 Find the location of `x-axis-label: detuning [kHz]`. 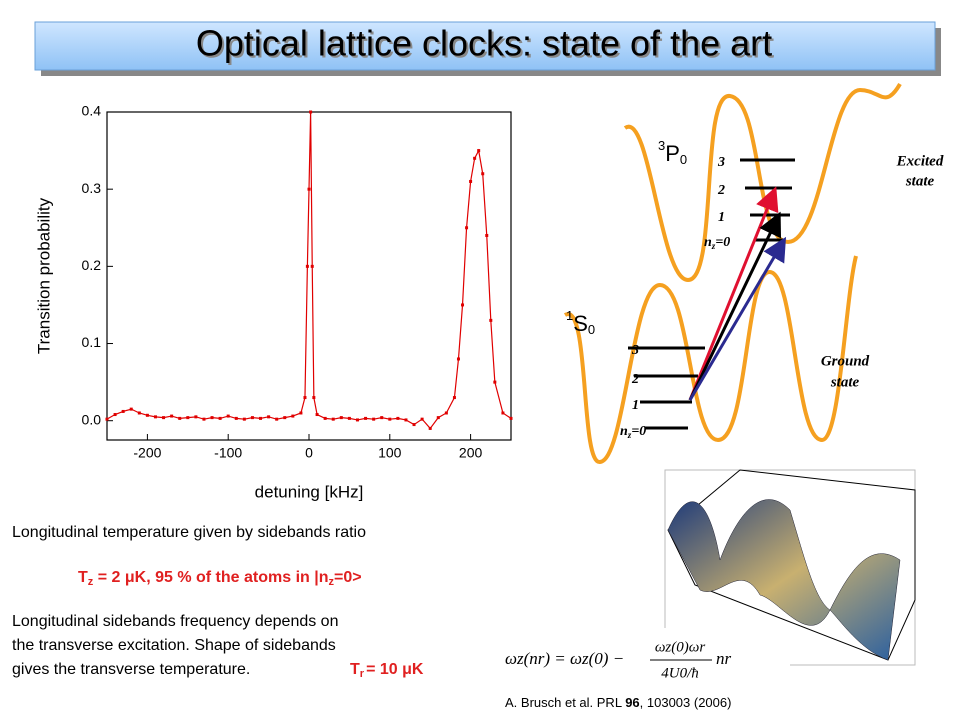

x-axis-label: detuning [kHz] is located at coordinates (309, 491).